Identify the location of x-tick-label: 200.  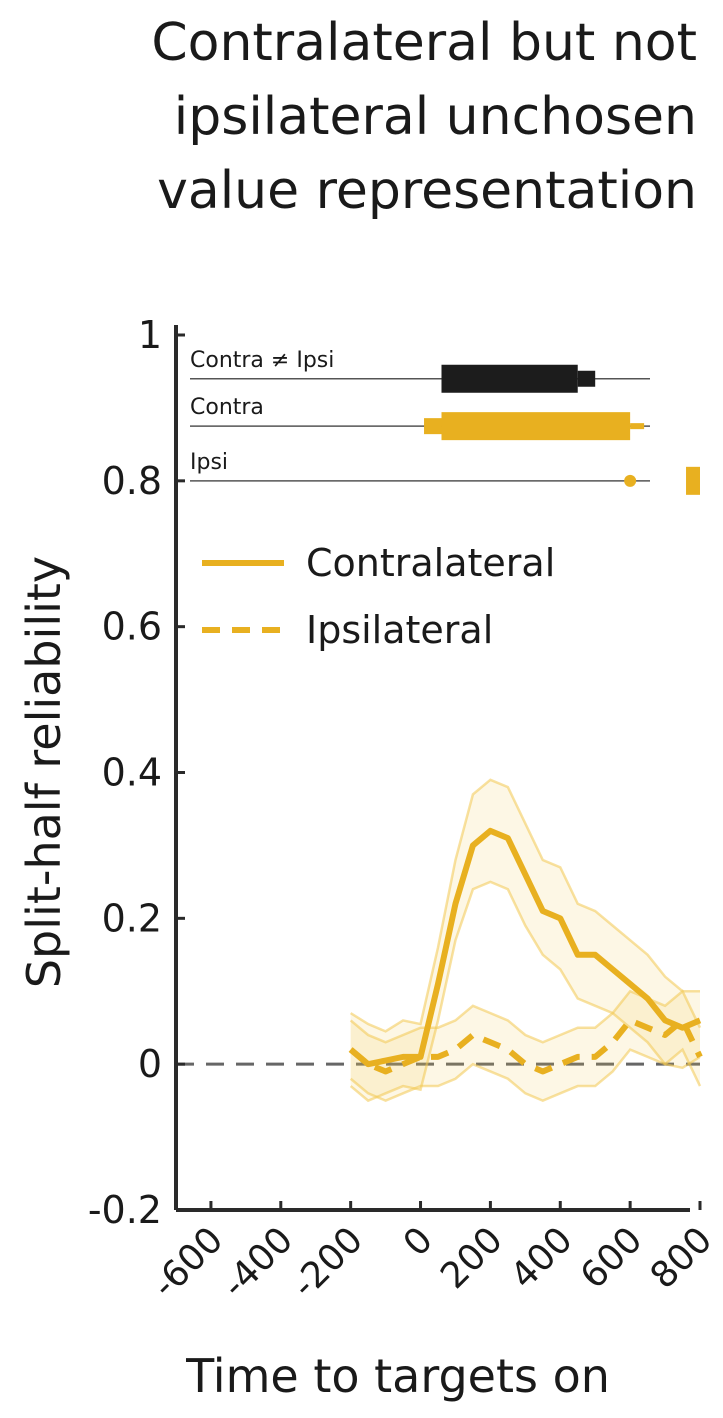
(472, 1258).